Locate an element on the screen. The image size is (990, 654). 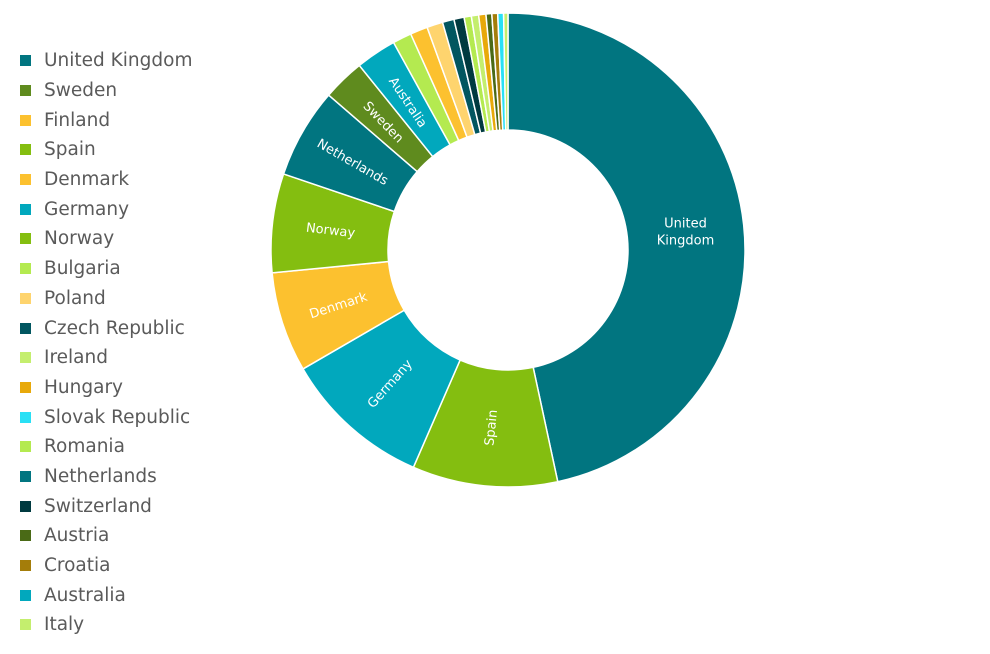
legend-item: Czech Republic is located at coordinates (135, 328).